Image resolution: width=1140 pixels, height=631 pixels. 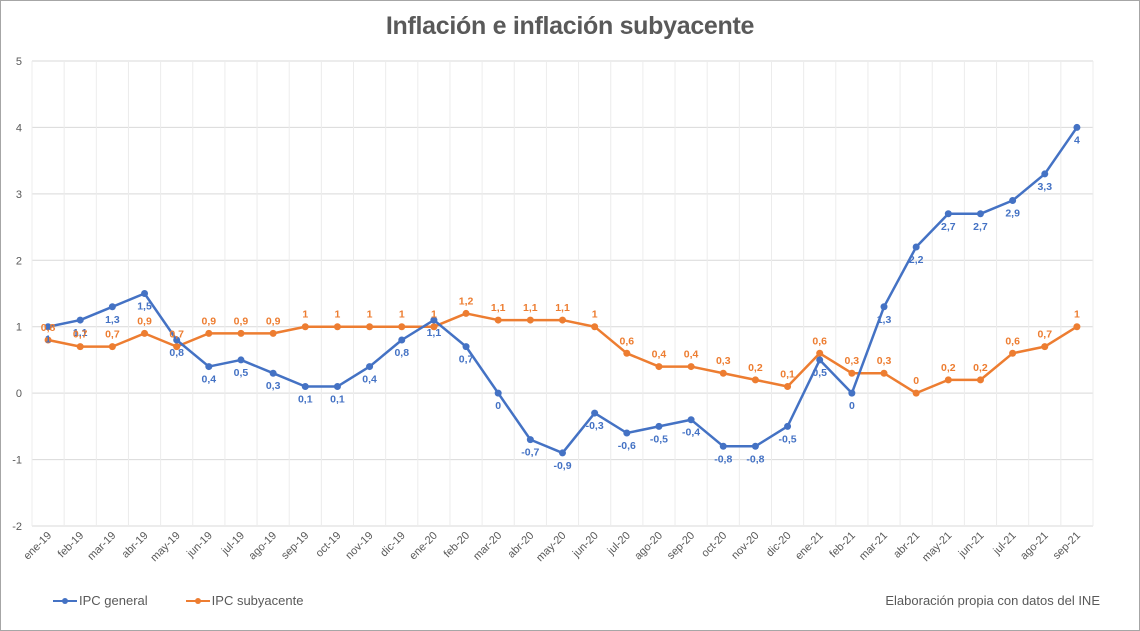 What do you see at coordinates (17, 527) in the screenshot?
I see `y-tick-label: -2` at bounding box center [17, 527].